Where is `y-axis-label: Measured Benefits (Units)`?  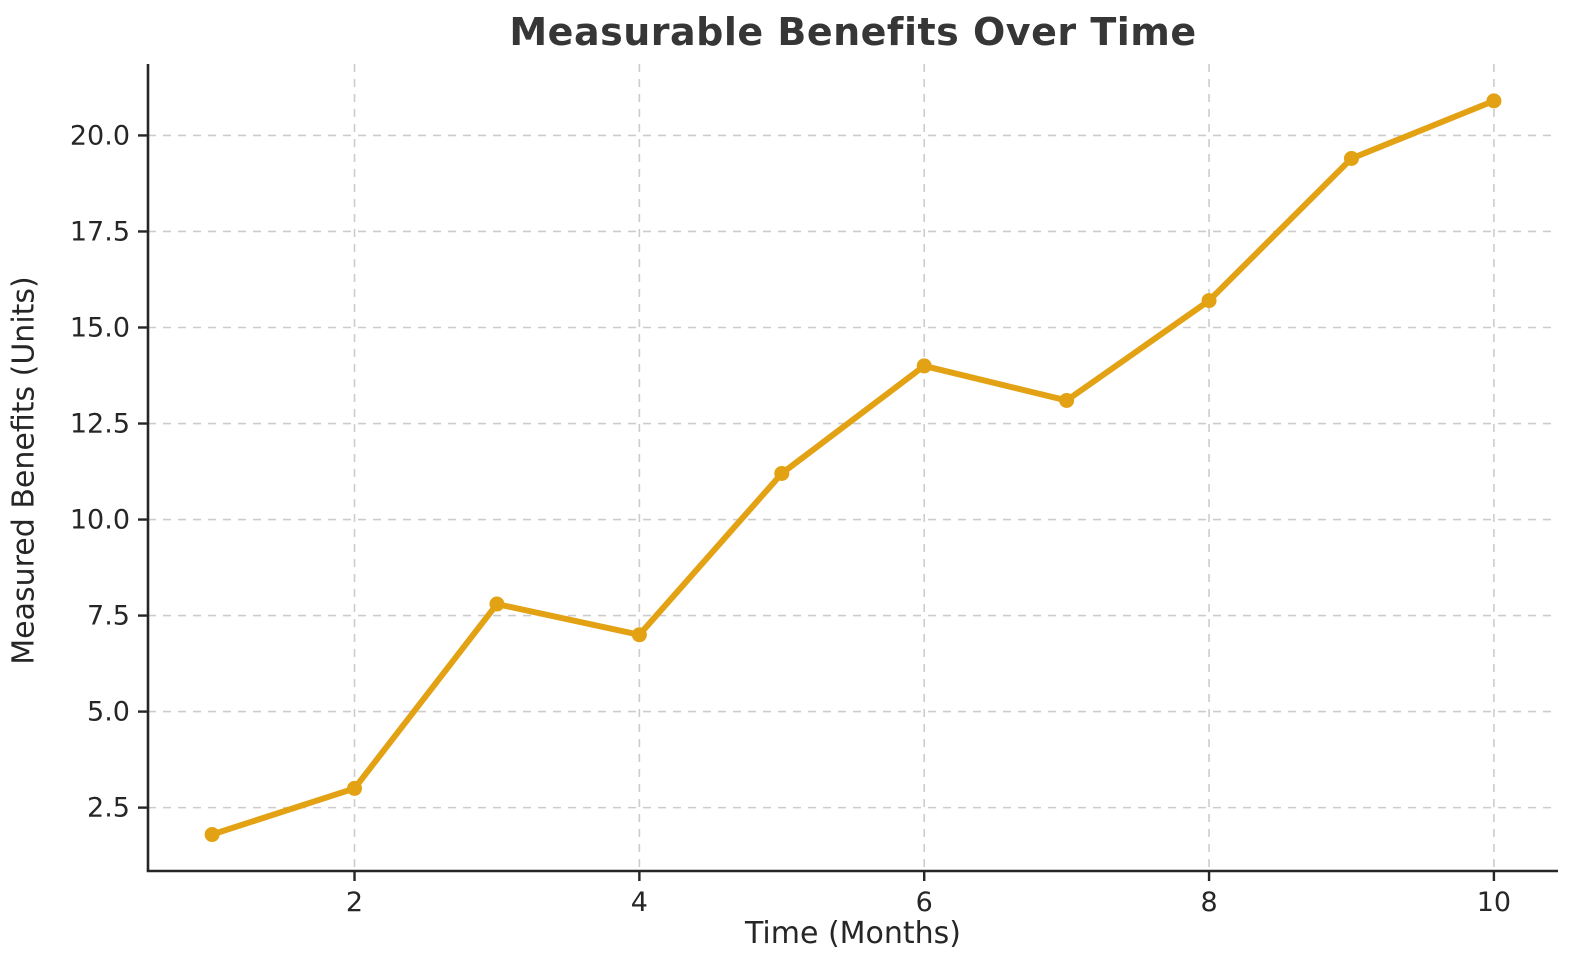 y-axis-label: Measured Benefits (Units) is located at coordinates (24, 470).